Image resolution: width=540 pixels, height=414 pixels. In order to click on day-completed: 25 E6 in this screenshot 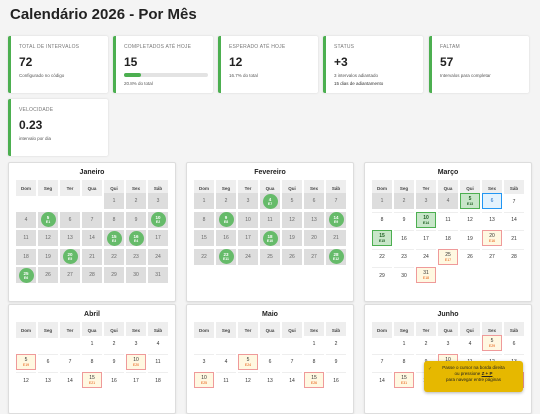, I will do `click(26, 275)`.